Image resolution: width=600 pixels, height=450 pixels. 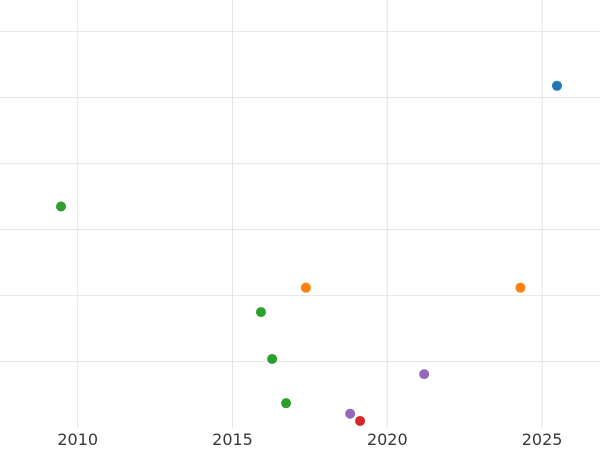 What do you see at coordinates (387, 439) in the screenshot?
I see `x-tick-label: 2020` at bounding box center [387, 439].